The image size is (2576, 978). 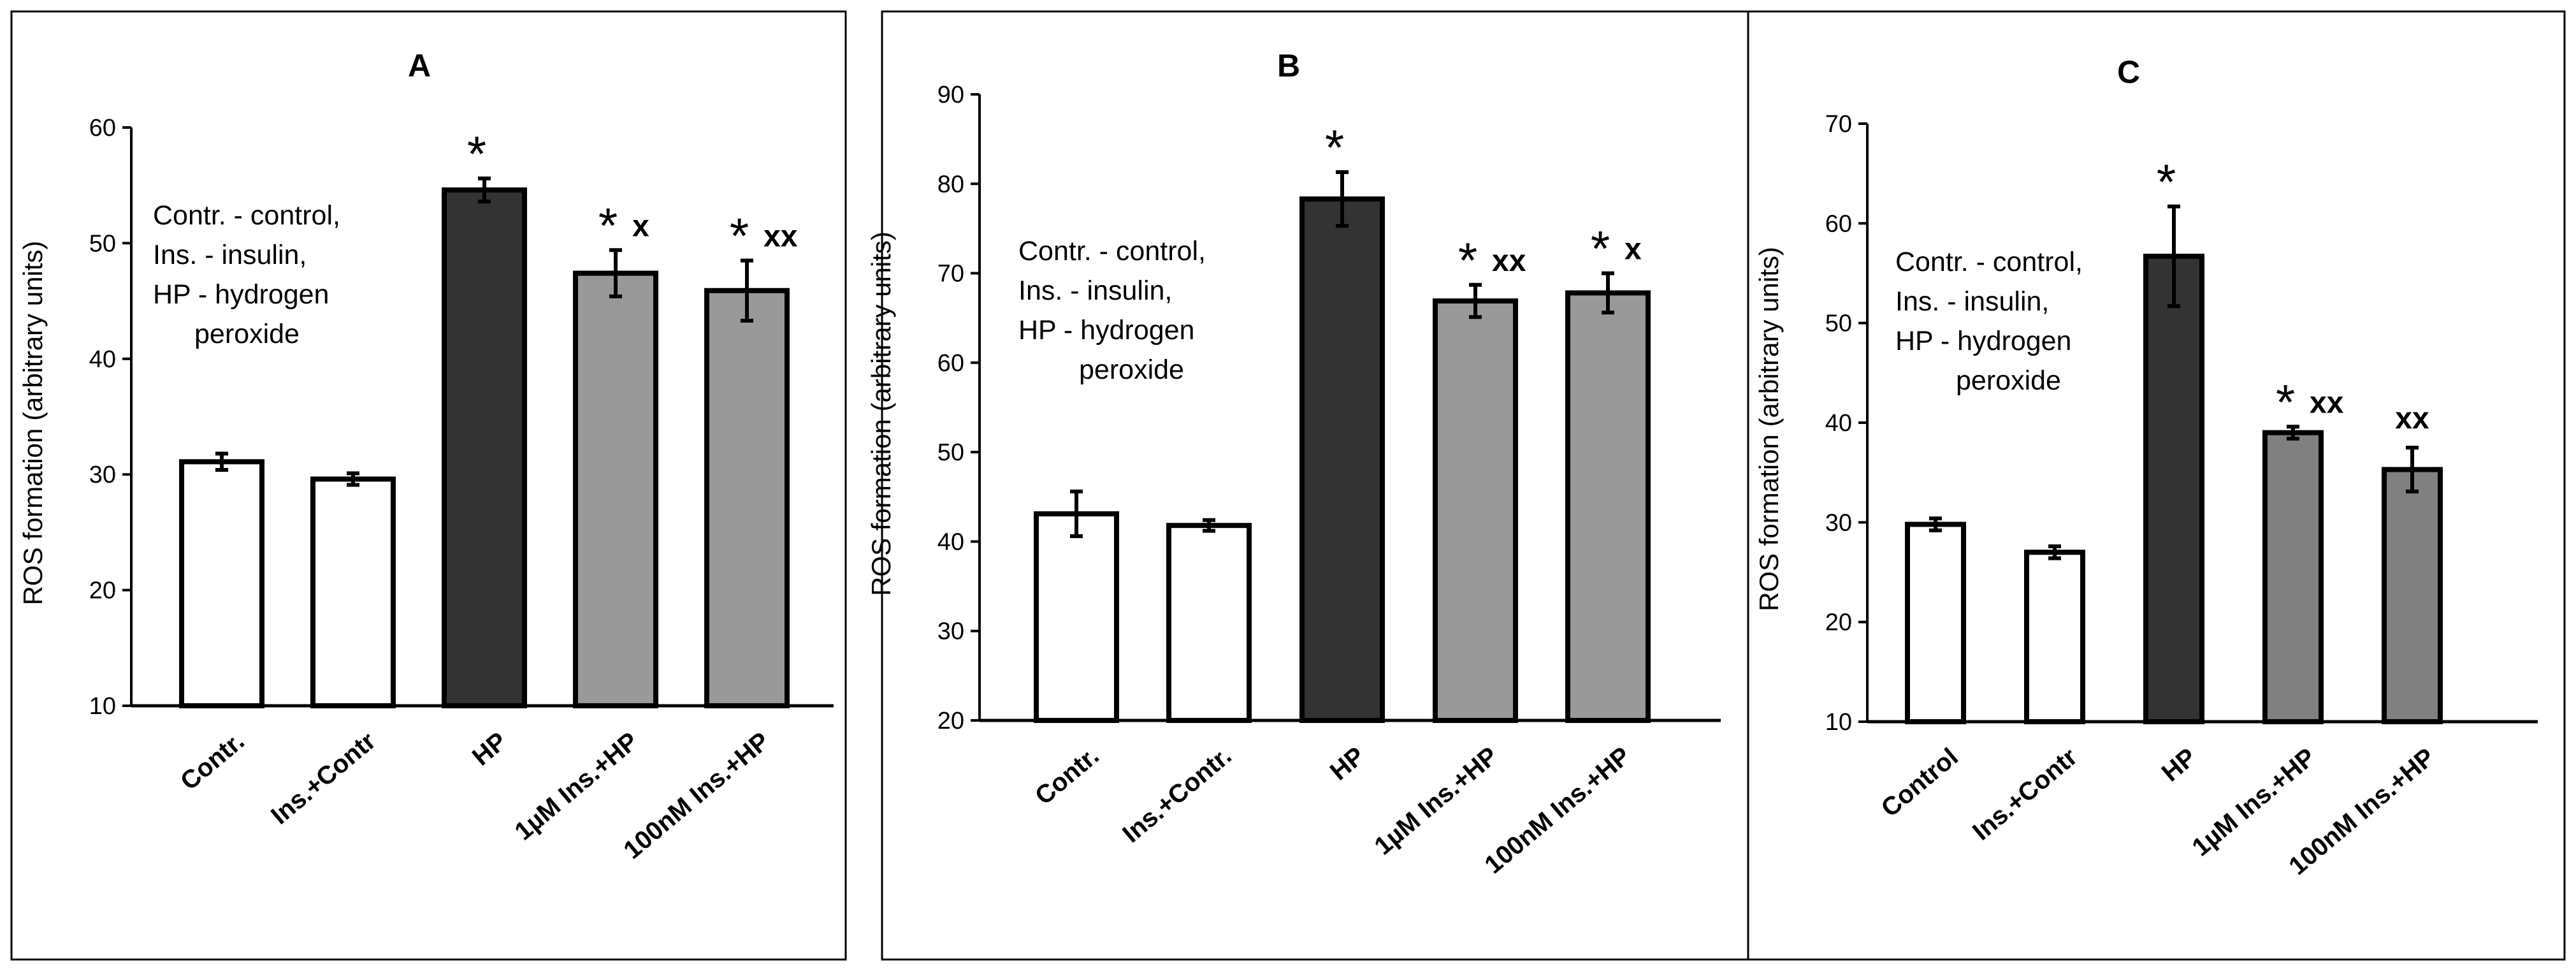 What do you see at coordinates (950, 95) in the screenshot?
I see `y-tick-label: 90` at bounding box center [950, 95].